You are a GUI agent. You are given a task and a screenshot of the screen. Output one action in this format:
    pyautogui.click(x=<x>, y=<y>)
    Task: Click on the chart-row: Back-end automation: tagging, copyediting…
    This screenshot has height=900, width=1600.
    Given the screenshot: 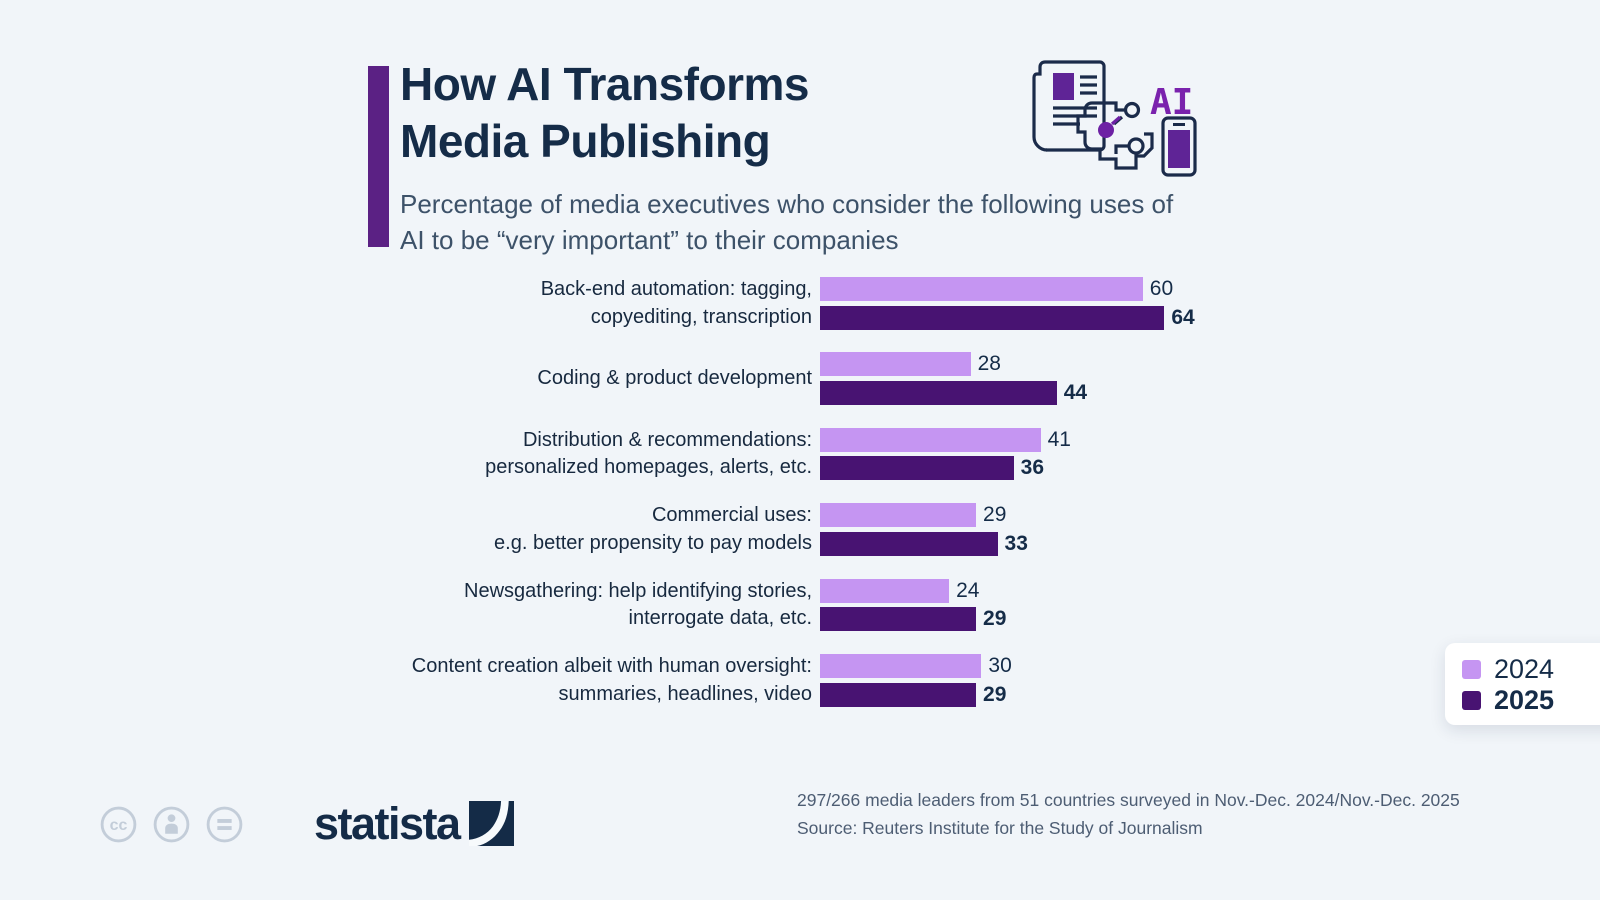 What is the action you would take?
    pyautogui.click(x=800, y=303)
    